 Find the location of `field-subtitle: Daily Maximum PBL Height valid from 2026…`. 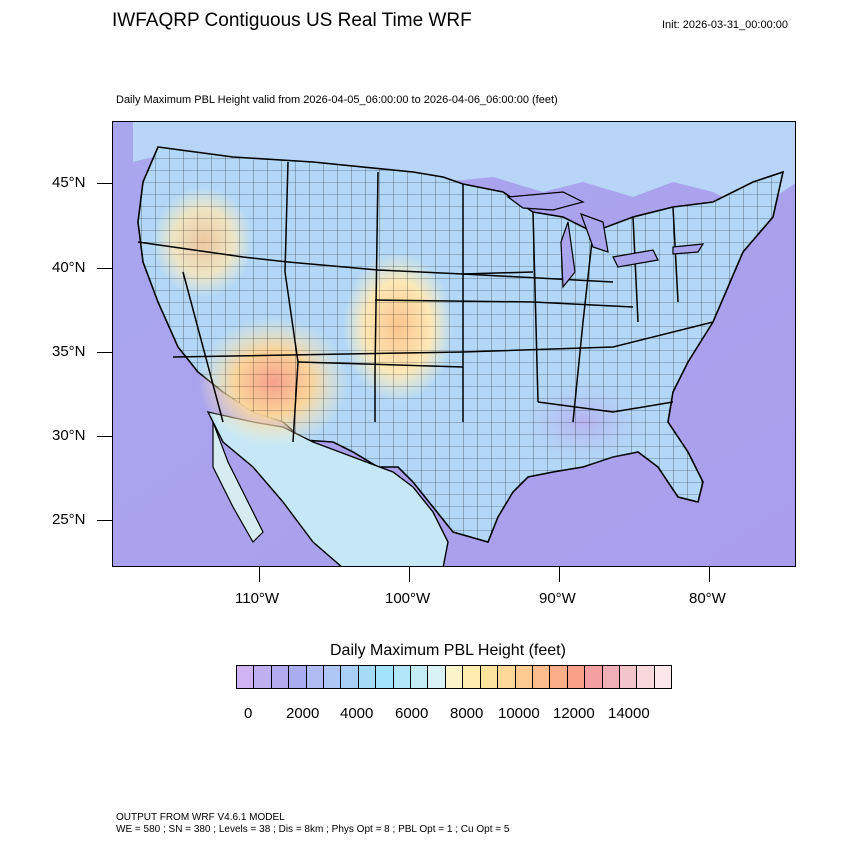

field-subtitle: Daily Maximum PBL Height valid from 2026… is located at coordinates (337, 100).